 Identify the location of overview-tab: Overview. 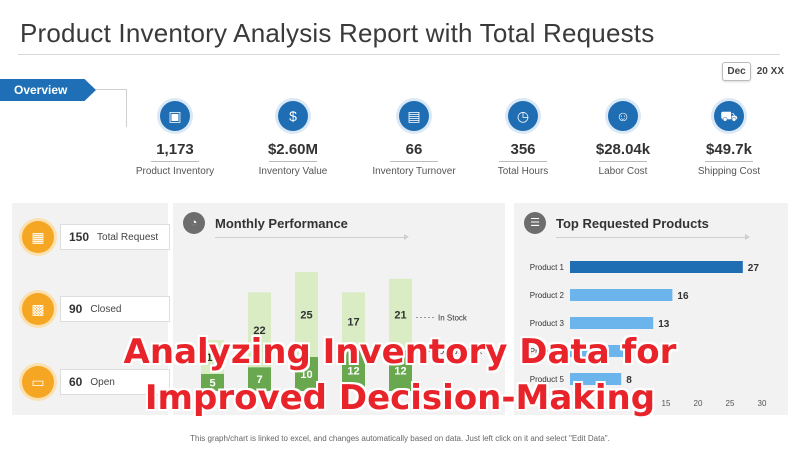
(48, 90).